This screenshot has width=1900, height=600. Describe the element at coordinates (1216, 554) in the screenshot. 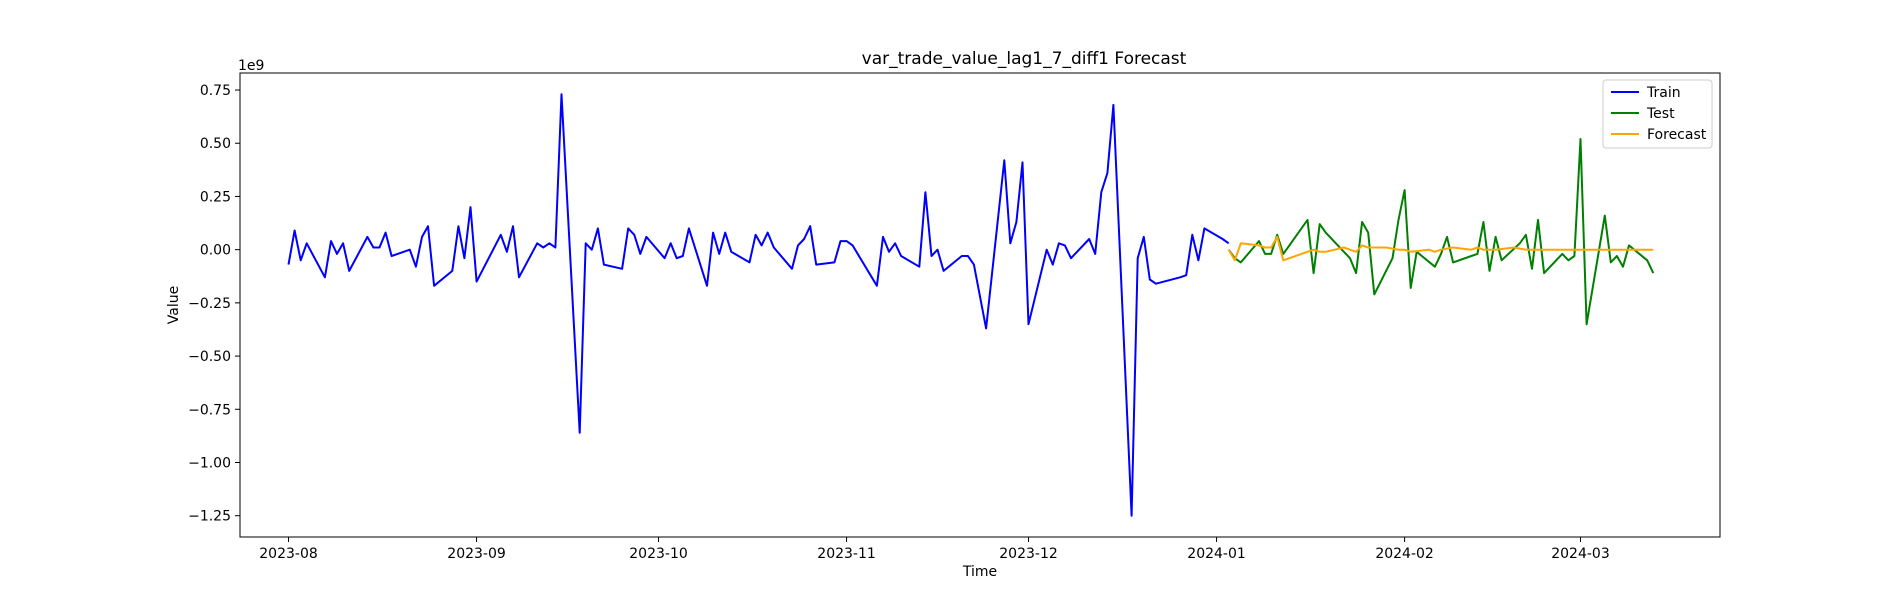

I see `x-tick-label: 2024-01` at that location.